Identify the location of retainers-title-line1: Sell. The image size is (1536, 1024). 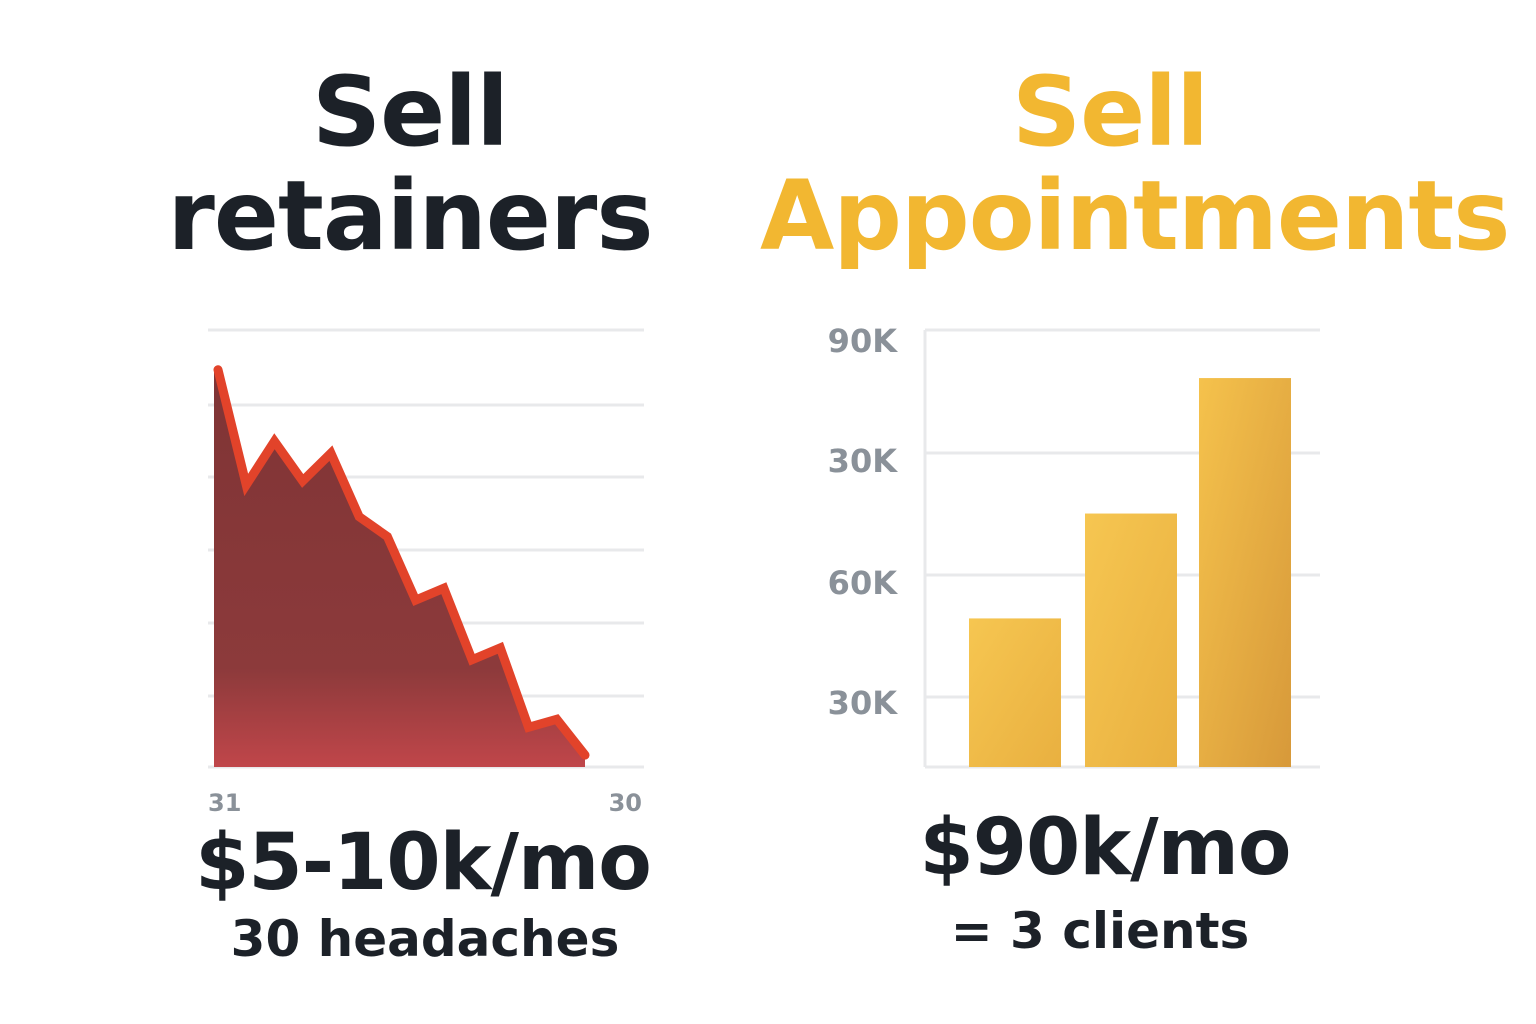
(410, 112).